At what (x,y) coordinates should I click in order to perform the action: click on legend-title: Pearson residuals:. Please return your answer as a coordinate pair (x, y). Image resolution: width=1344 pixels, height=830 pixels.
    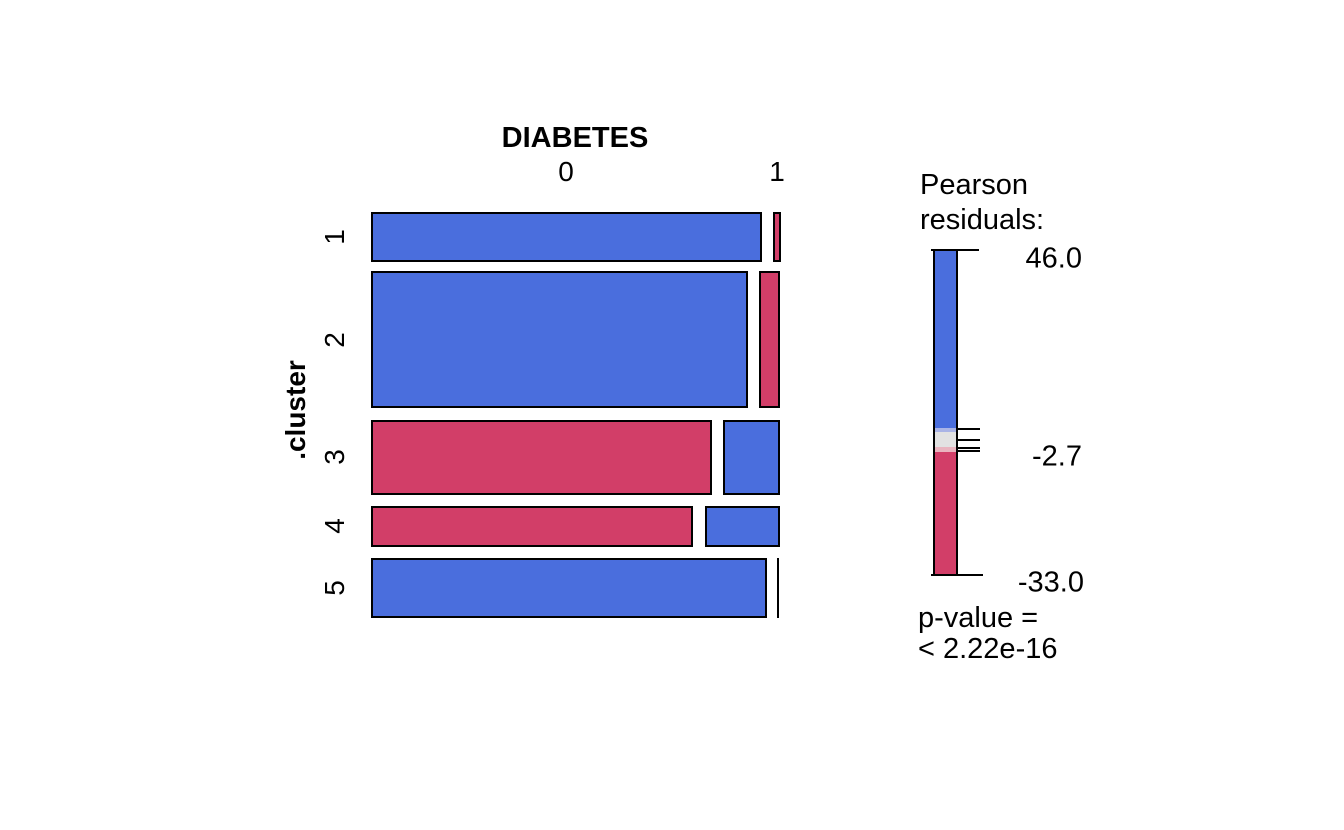
    Looking at the image, I should click on (982, 203).